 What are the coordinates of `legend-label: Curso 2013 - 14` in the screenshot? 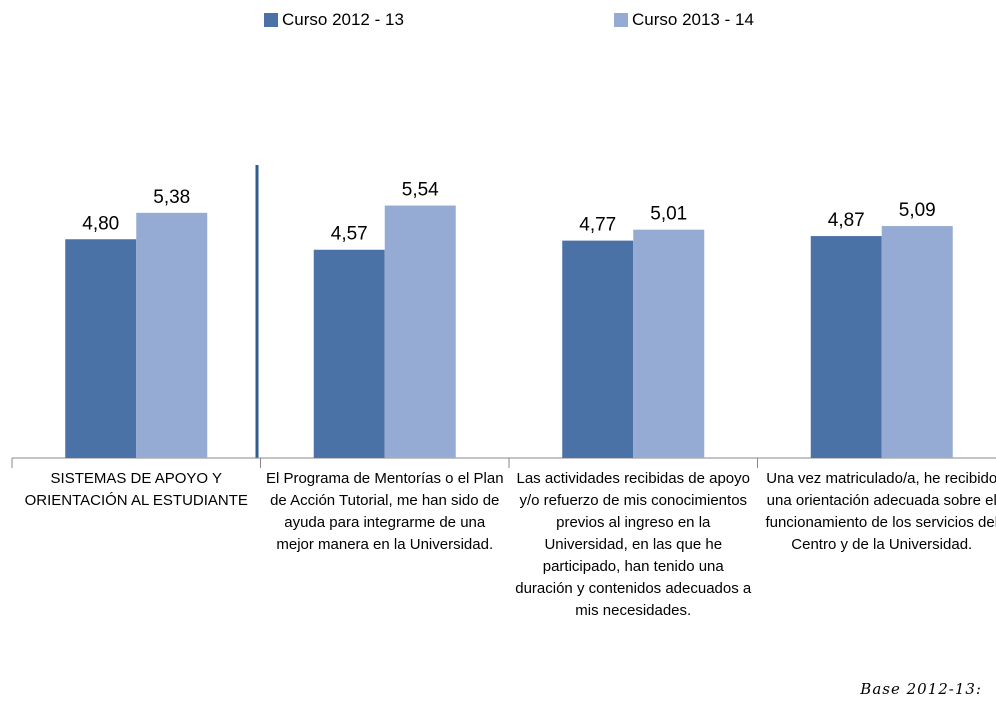 It's located at (693, 19).